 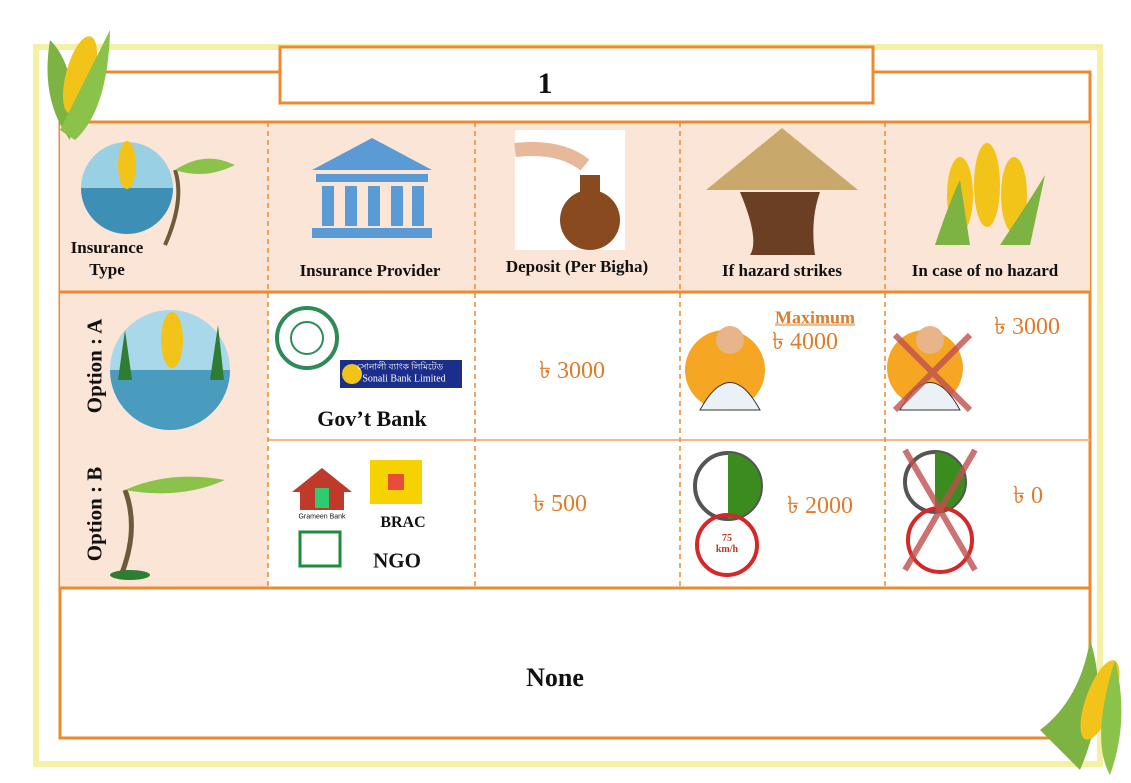 What do you see at coordinates (782, 270) in the screenshot?
I see `header-cell: If hazard strikes` at bounding box center [782, 270].